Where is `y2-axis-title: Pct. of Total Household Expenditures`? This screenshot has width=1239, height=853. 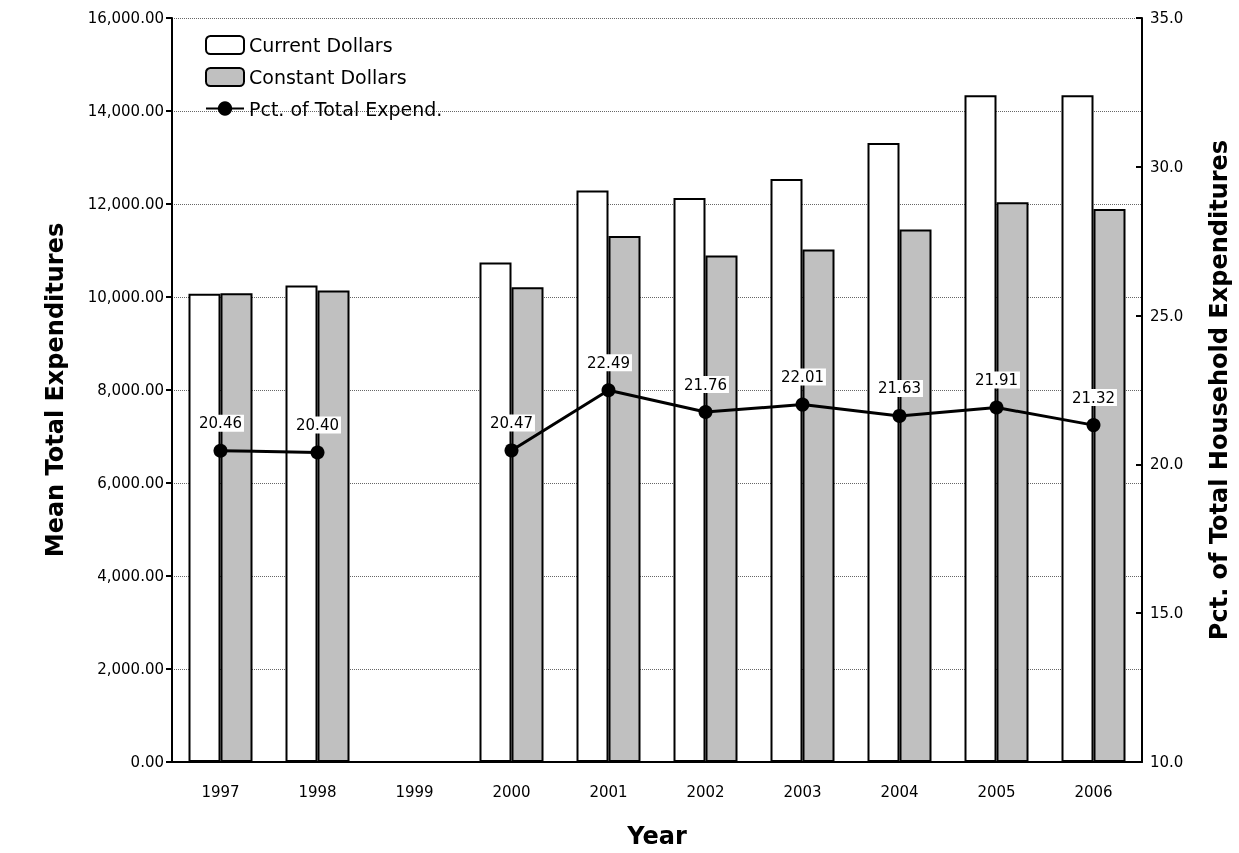
y2-axis-title: Pct. of Total Household Expenditures is located at coordinates (1219, 390).